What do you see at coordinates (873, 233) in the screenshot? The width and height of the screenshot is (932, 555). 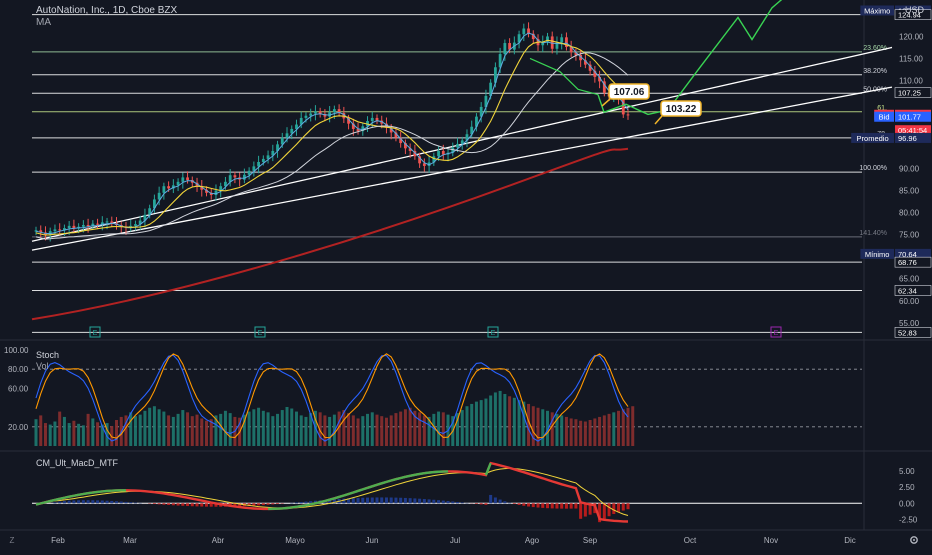 I see `fib-label: 141.40%` at bounding box center [873, 233].